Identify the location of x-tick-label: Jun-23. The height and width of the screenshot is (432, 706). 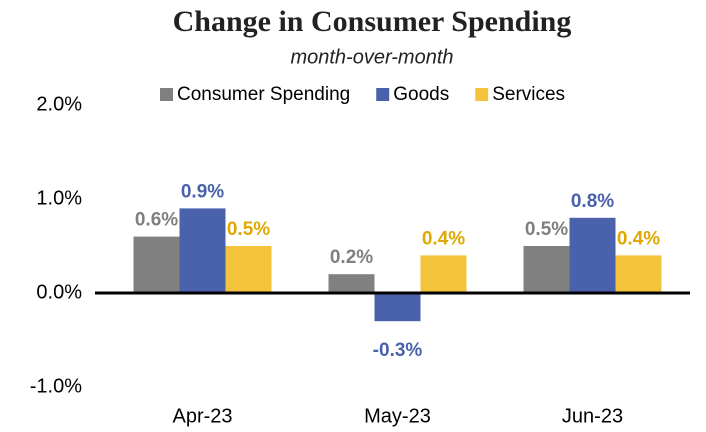
(592, 416).